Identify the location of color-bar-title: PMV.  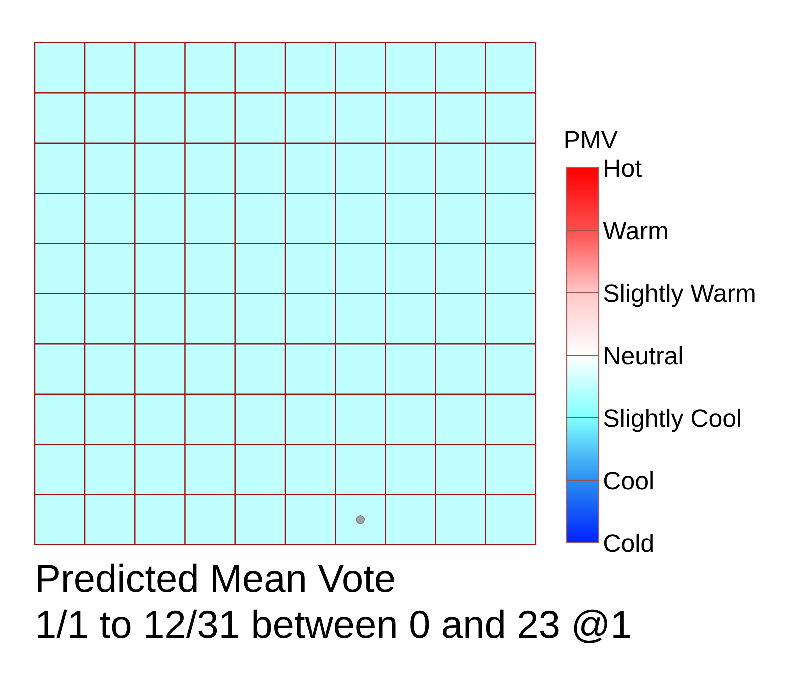
(592, 140).